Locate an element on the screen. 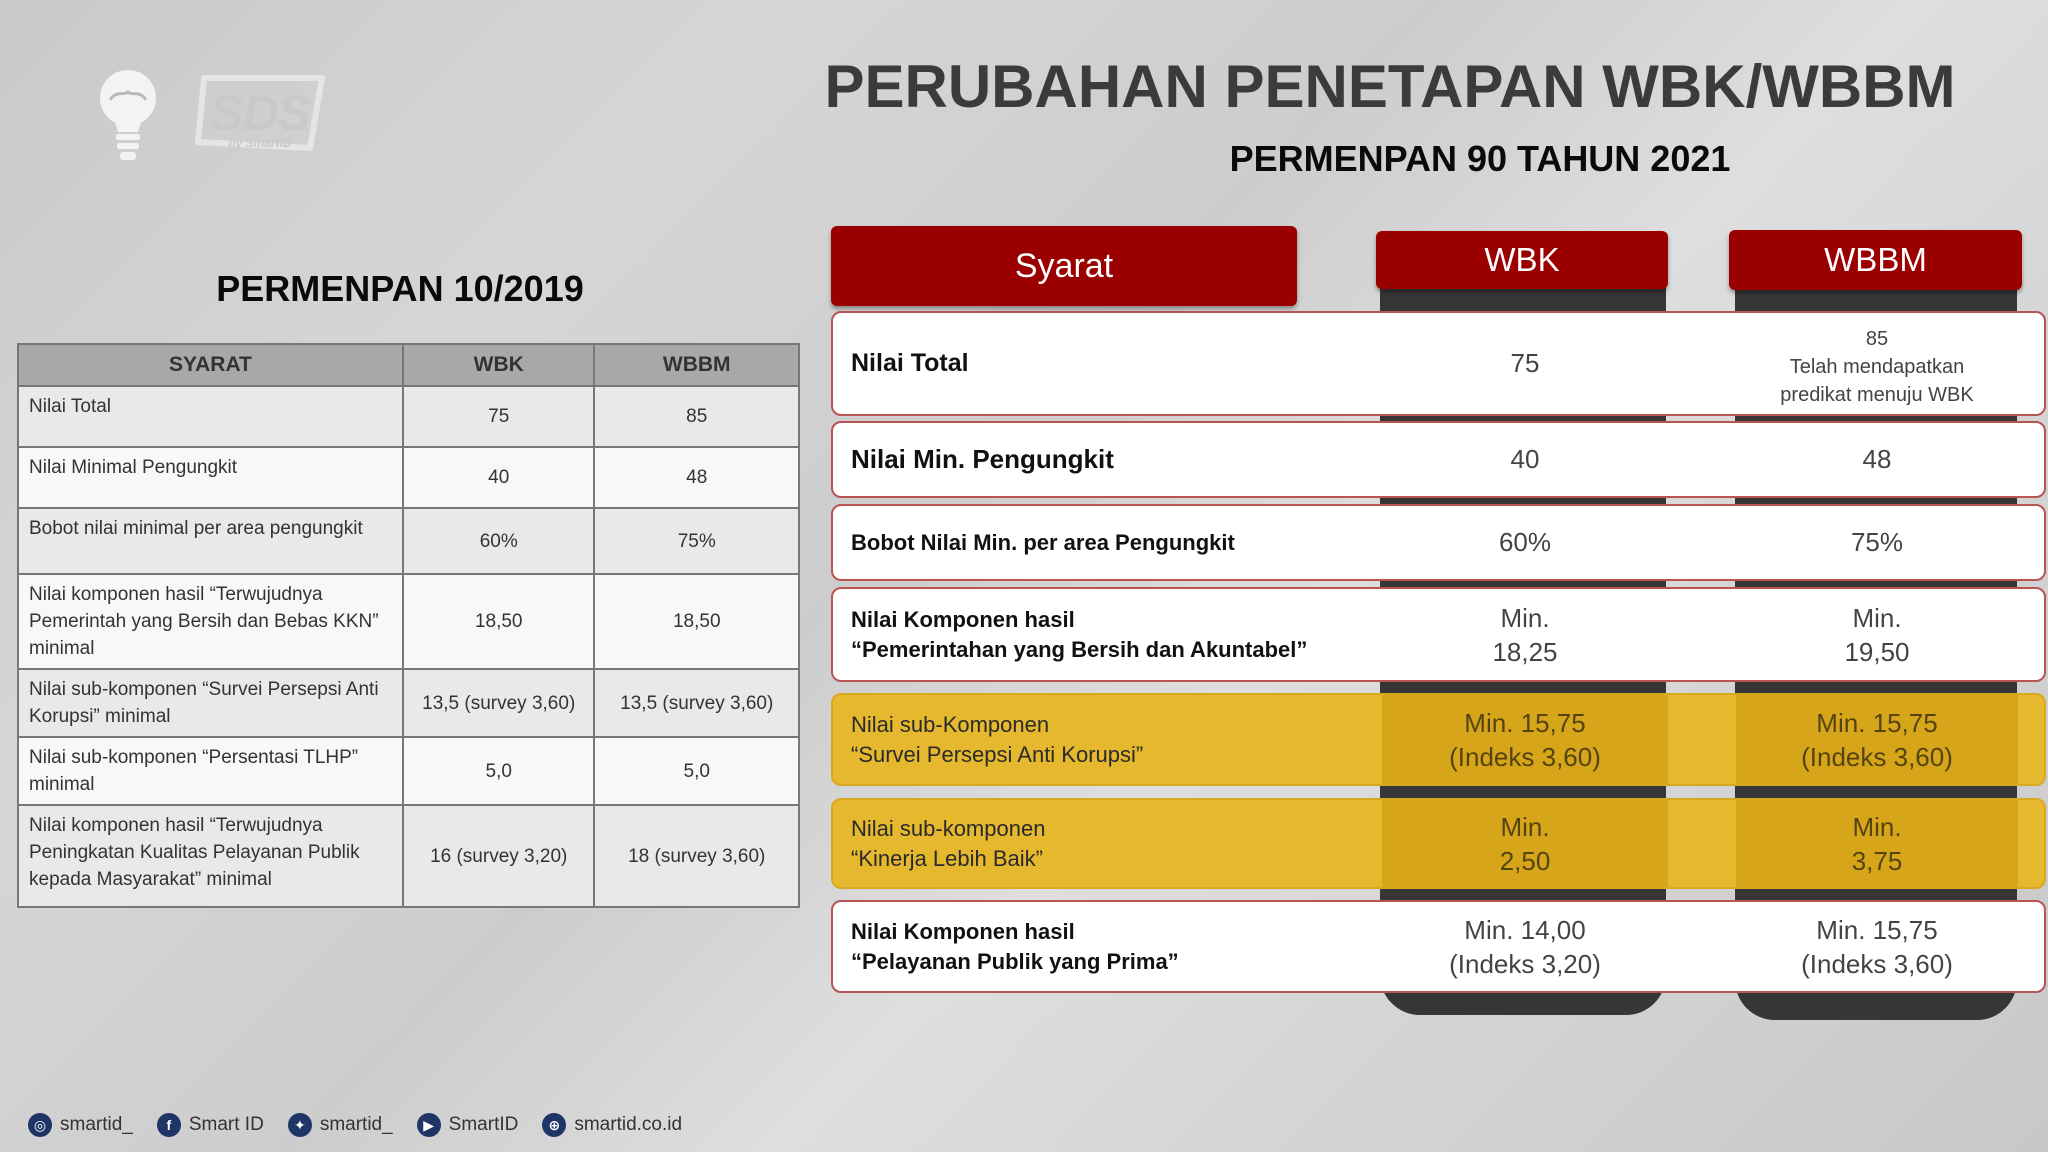 The height and width of the screenshot is (1152, 2048). twitter-icon: ✦ is located at coordinates (299, 1125).